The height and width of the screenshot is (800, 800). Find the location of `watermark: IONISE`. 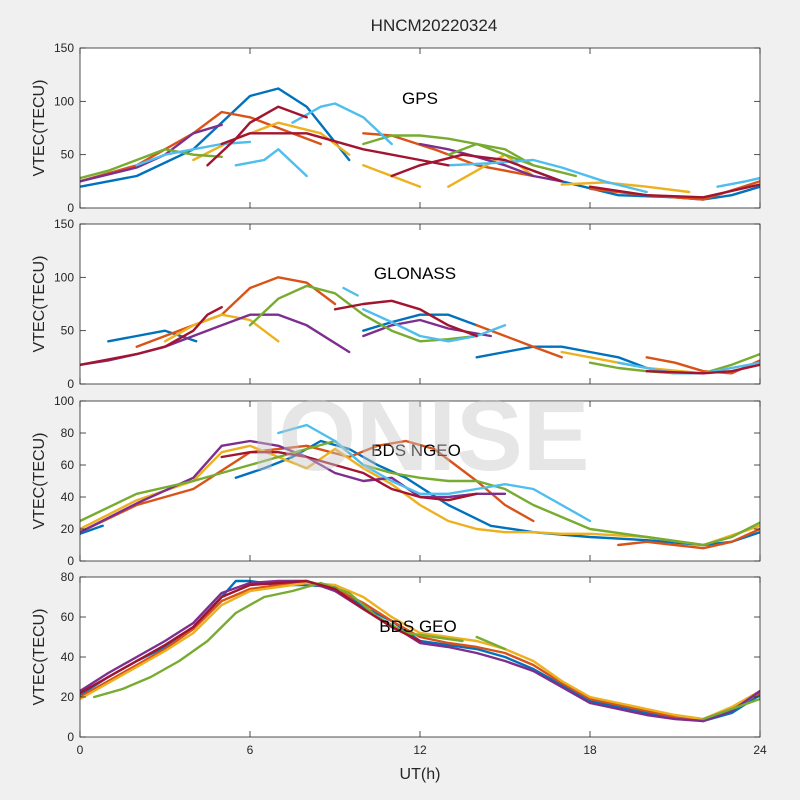

watermark: IONISE is located at coordinates (420, 436).